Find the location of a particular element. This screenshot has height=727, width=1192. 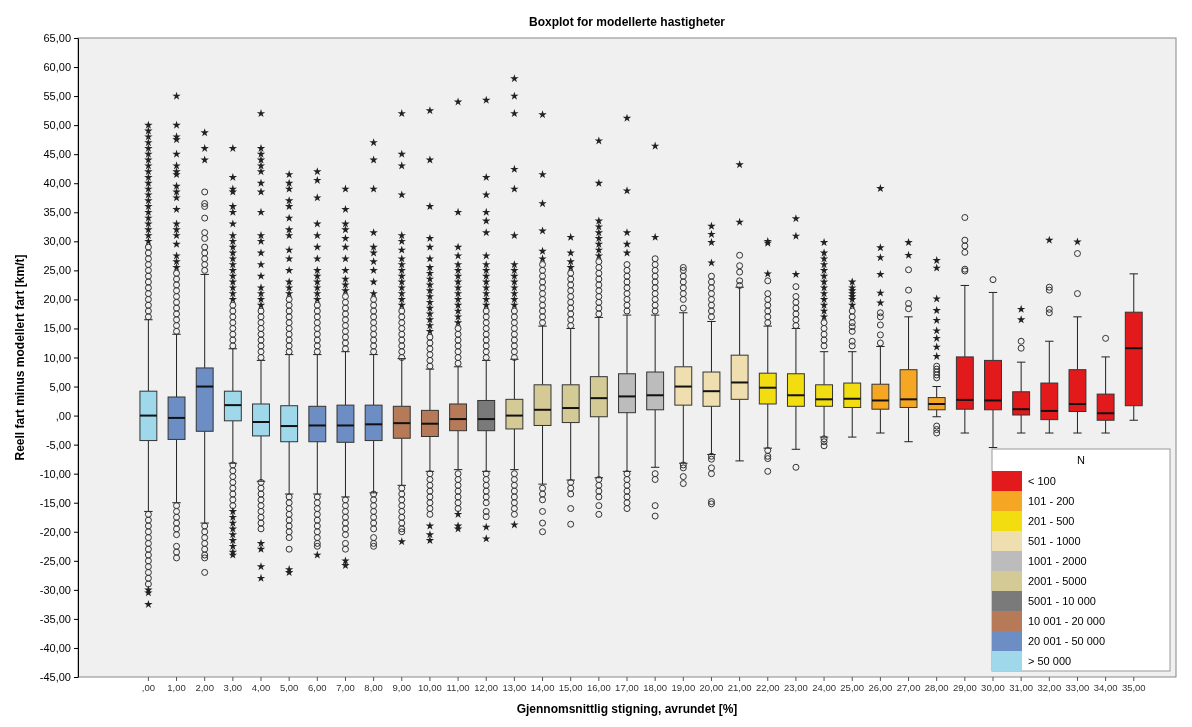

legend-label: 1001 - 2000 is located at coordinates (1057, 560).